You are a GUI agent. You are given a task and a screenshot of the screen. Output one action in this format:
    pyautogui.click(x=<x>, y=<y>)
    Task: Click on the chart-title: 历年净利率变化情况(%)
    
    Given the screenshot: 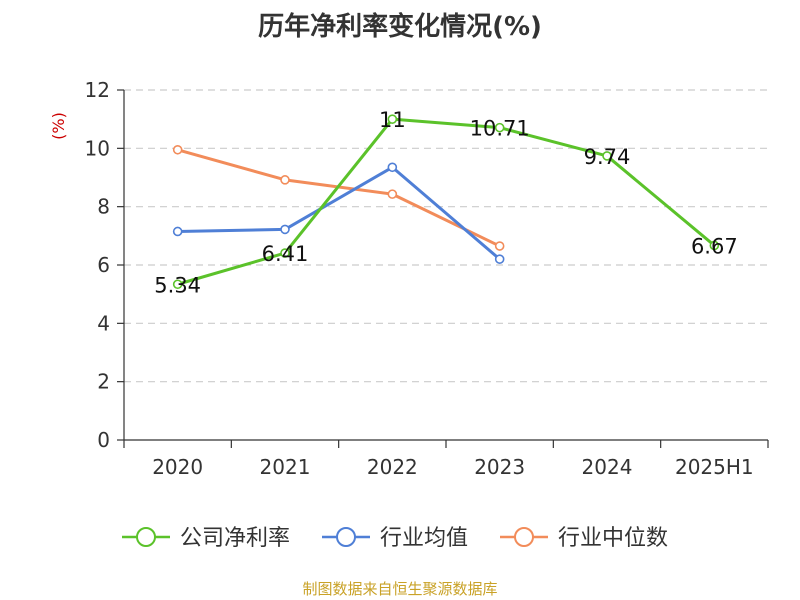 What is the action you would take?
    pyautogui.click(x=400, y=27)
    